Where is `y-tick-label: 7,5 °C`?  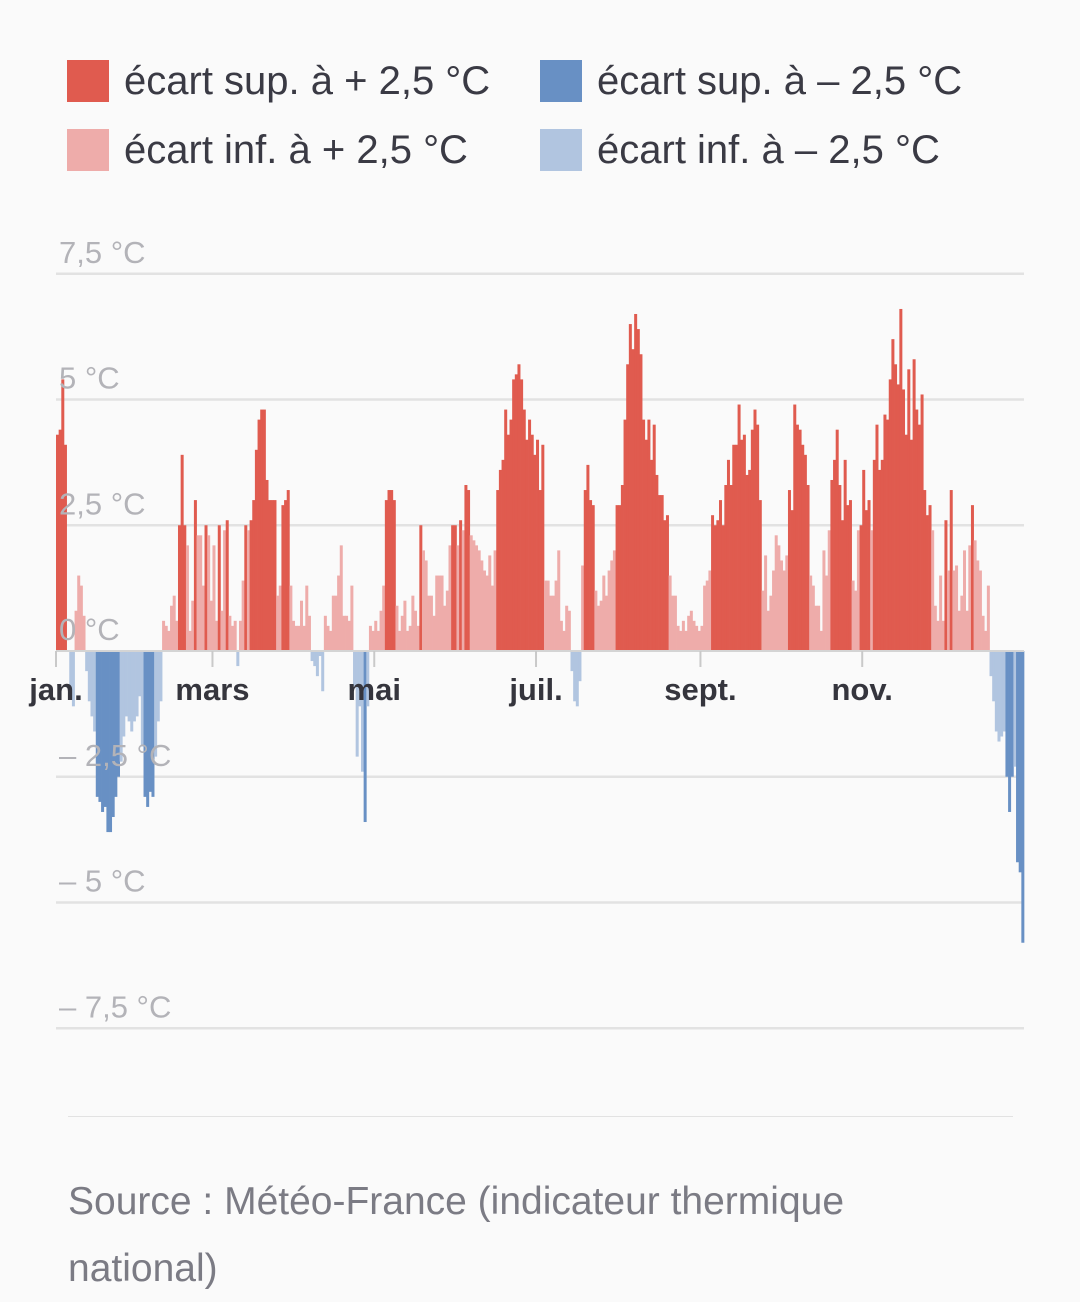 y-tick-label: 7,5 °C is located at coordinates (102, 252).